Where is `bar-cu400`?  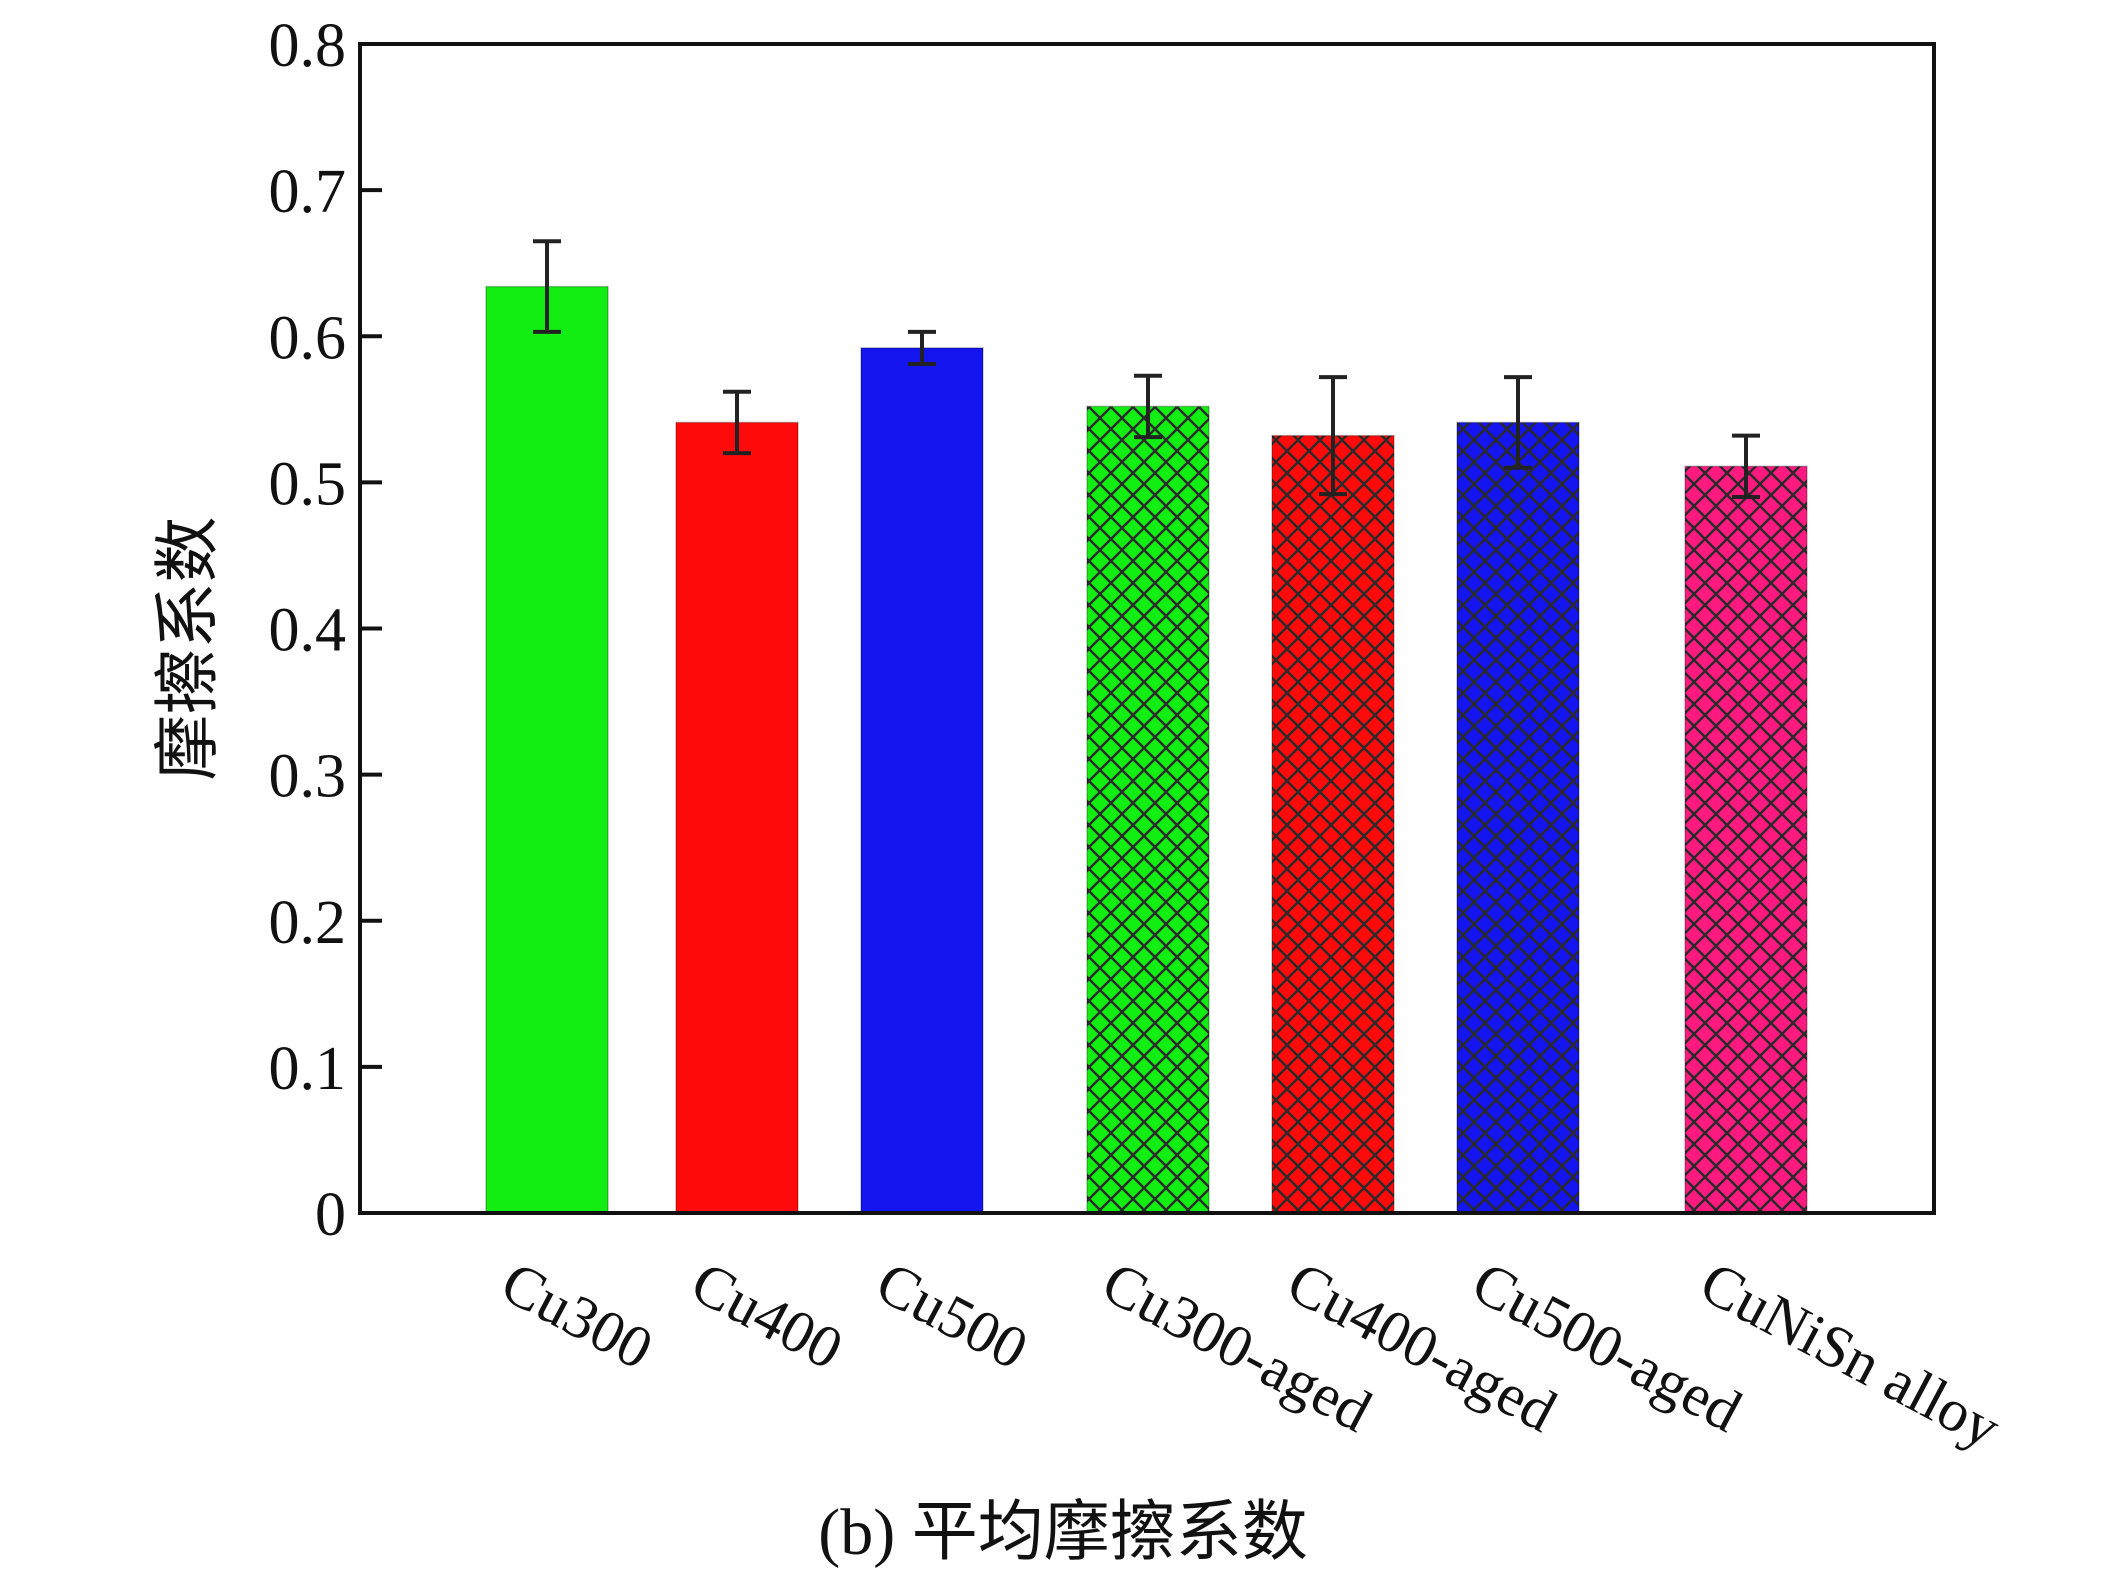
bar-cu400 is located at coordinates (737, 817).